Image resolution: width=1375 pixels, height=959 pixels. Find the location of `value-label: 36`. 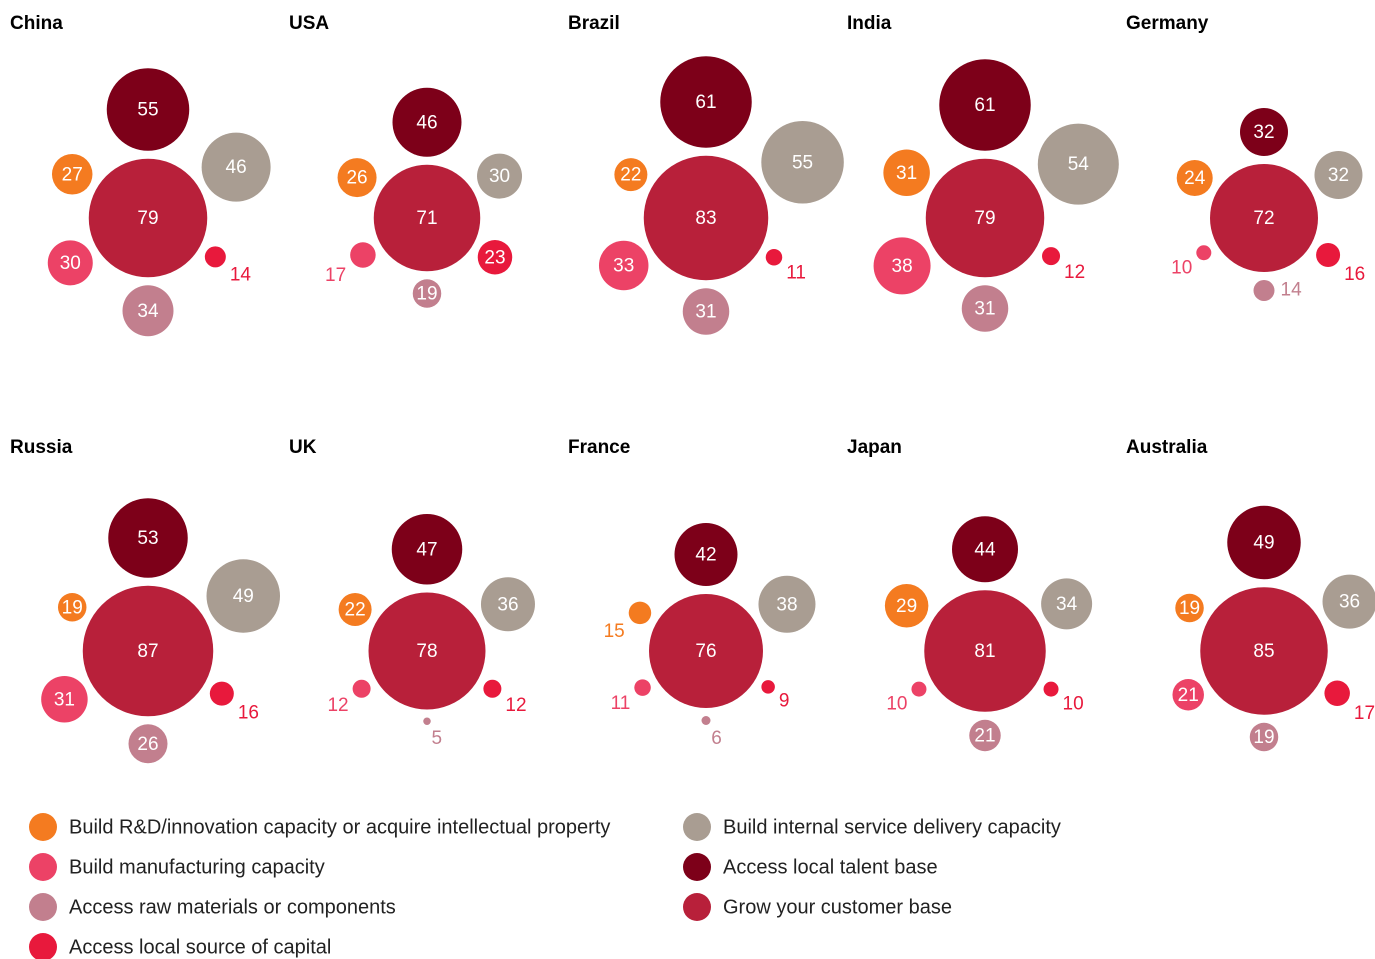

value-label: 36 is located at coordinates (507, 604).